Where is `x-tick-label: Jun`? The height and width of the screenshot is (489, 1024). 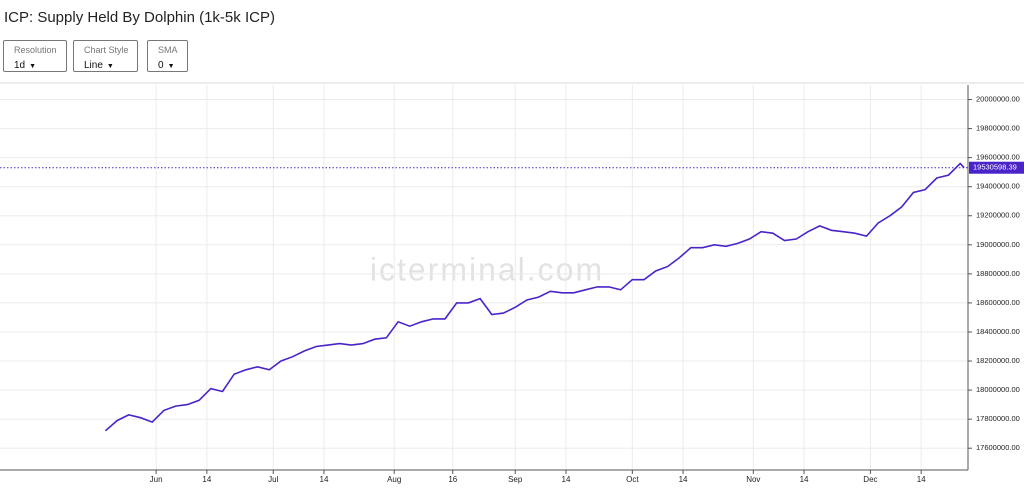 x-tick-label: Jun is located at coordinates (156, 479).